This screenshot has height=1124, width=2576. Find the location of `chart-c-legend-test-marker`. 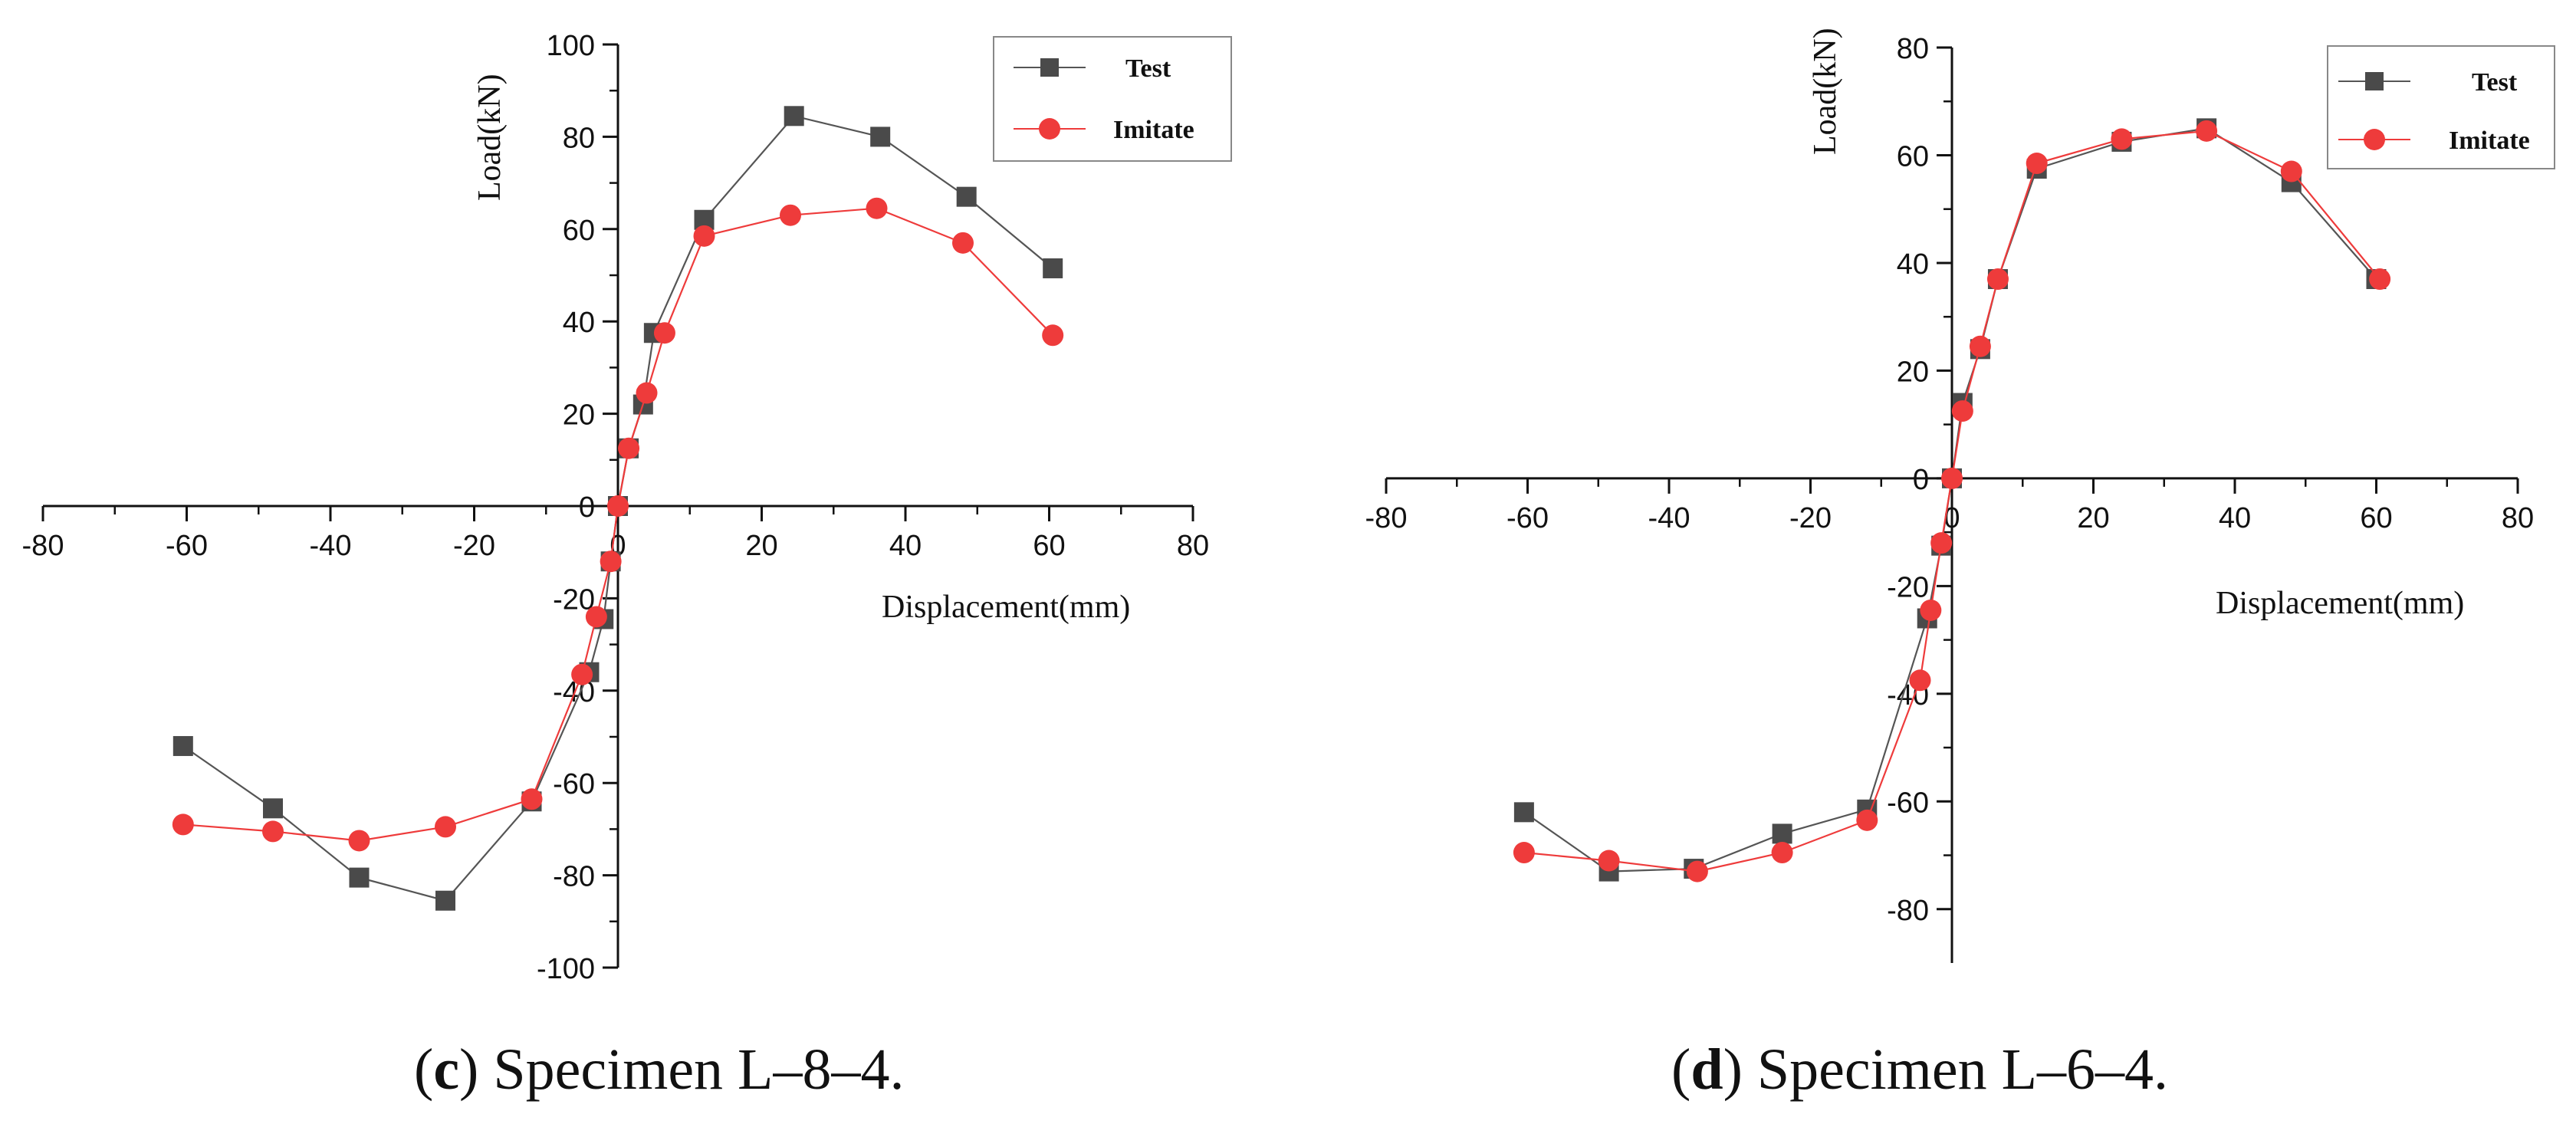

chart-c-legend-test-marker is located at coordinates (1050, 67).